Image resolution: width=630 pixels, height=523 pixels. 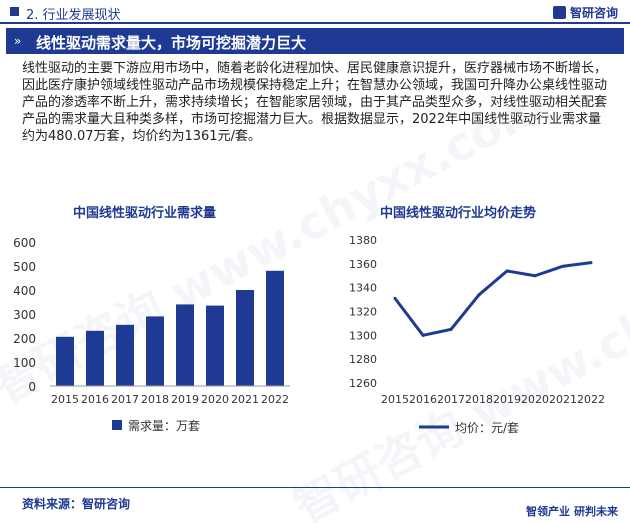 What do you see at coordinates (145, 213) in the screenshot?
I see `bar-chart-title: 中国线性驱动行业需求量` at bounding box center [145, 213].